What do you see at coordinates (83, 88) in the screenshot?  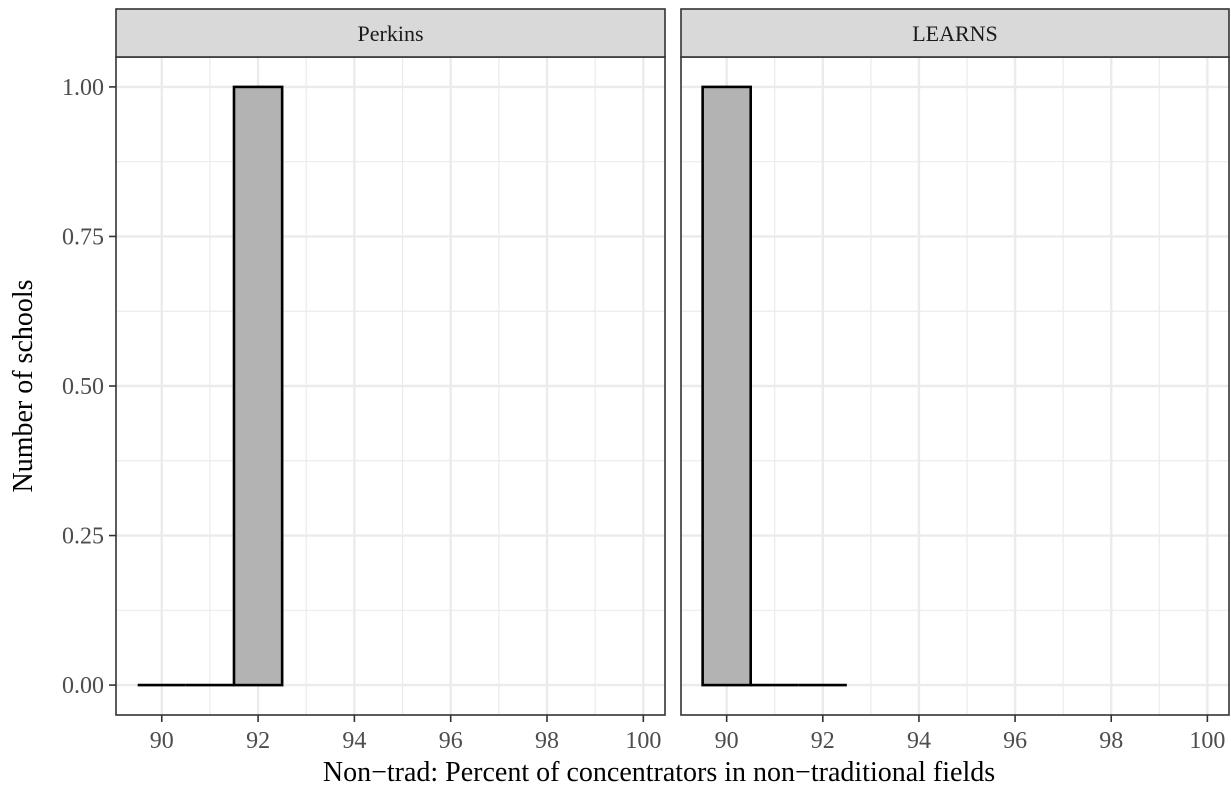 I see `y-tick-label: 1.00` at bounding box center [83, 88].